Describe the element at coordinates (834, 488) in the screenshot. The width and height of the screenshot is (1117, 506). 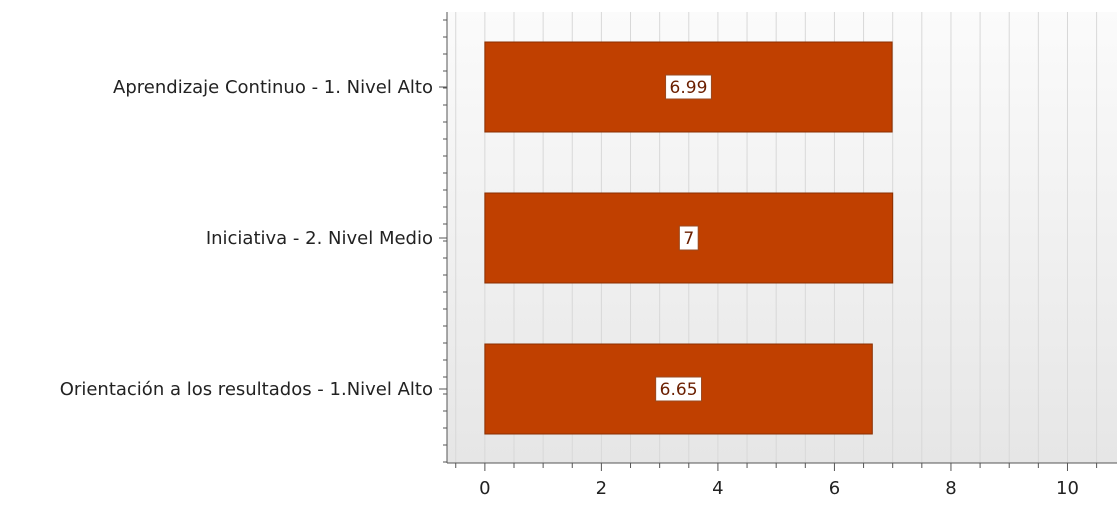
I see `x-tick-label: 6` at that location.